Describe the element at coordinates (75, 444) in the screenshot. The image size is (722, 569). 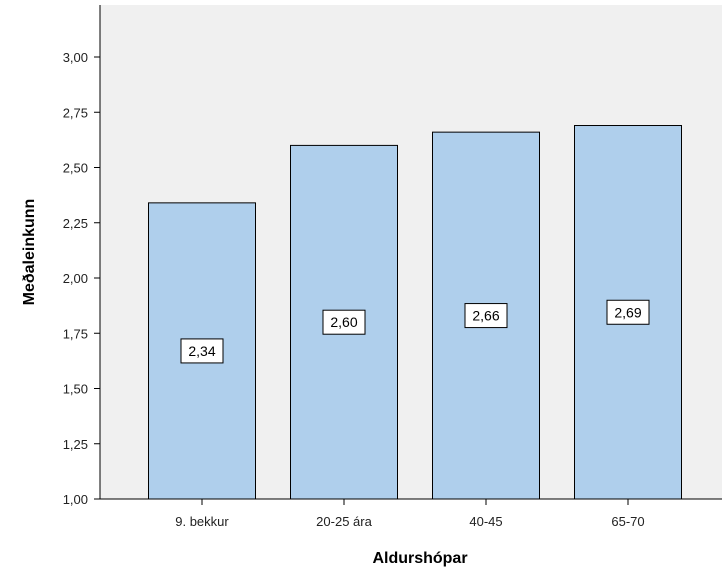
I see `y-tick-label: 1,25` at that location.